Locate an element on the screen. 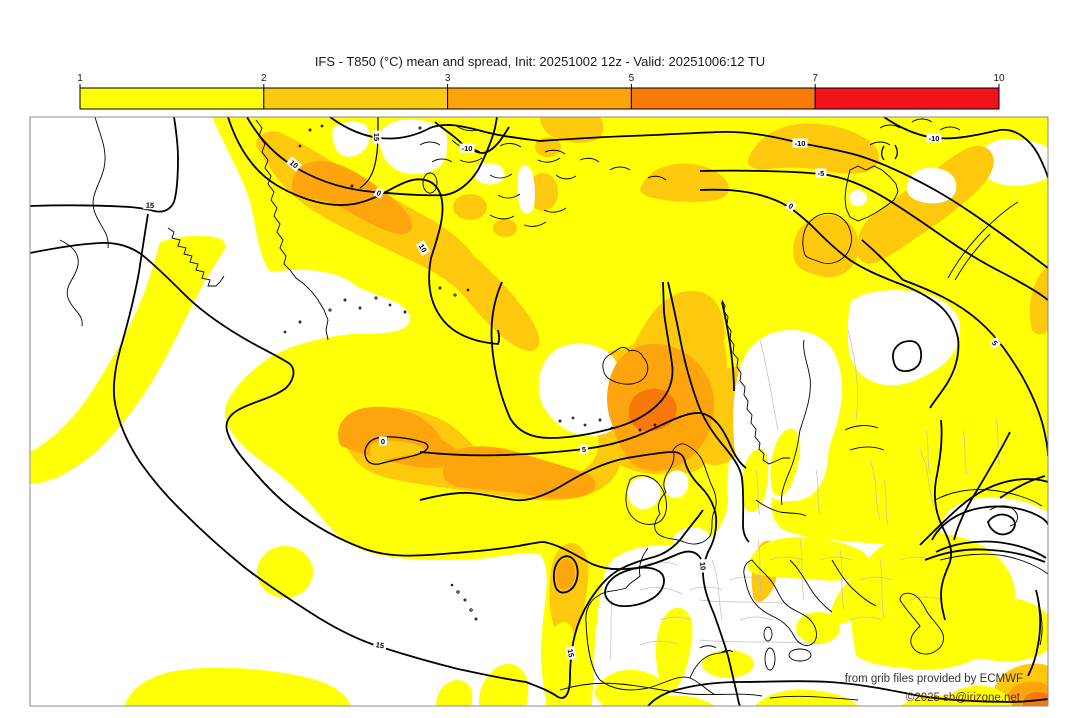 The width and height of the screenshot is (1080, 718). svg-text:from grib files provided by EC: from grib files provided by ECMWF is located at coordinates (934, 679).